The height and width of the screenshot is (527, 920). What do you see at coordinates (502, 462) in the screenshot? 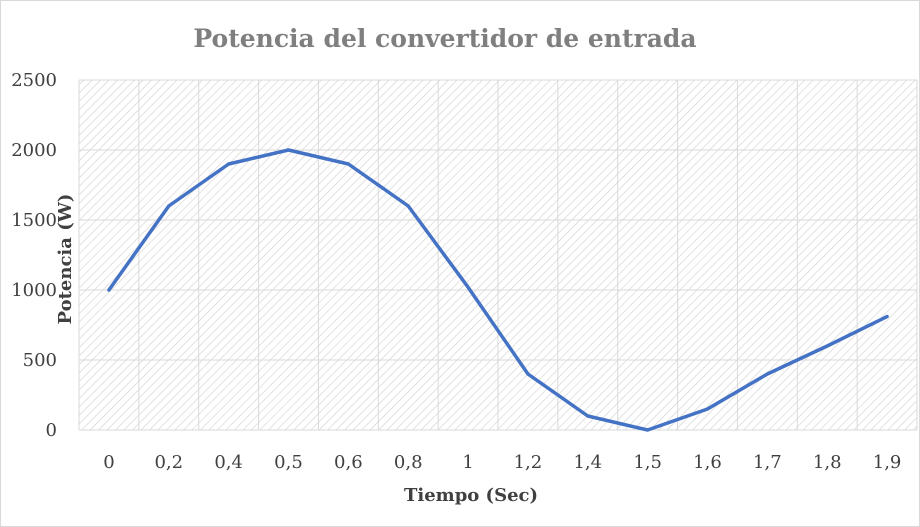
I see `x-tick-labels: 0 0,2 0,4 0,5 0,6 0,8 1 1,2 1,4 1,5 1,6 1,7 1,8 1,9` at bounding box center [502, 462].